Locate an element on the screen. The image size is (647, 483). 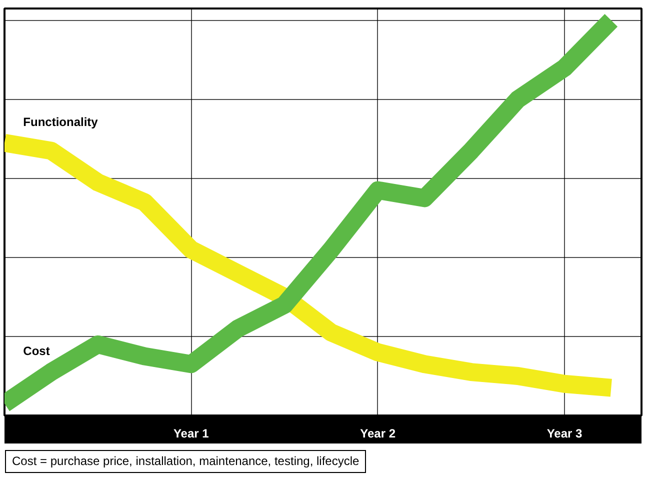
x-tick-label: Year 2 is located at coordinates (378, 433).